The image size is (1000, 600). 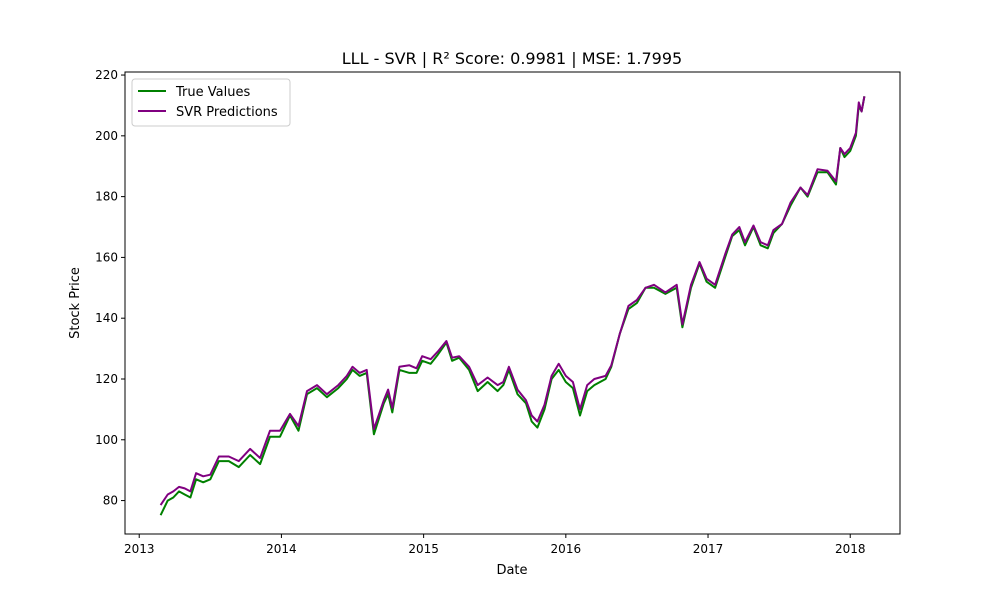 What do you see at coordinates (106, 136) in the screenshot?
I see `y-tick-label: 200` at bounding box center [106, 136].